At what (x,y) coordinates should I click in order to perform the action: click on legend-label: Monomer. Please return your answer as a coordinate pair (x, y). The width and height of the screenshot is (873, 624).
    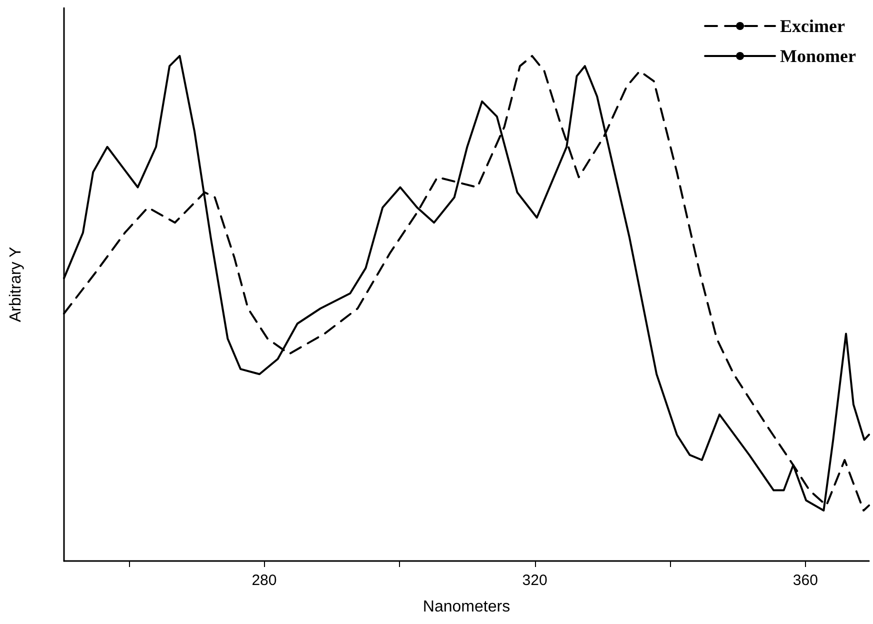
    Looking at the image, I should click on (818, 56).